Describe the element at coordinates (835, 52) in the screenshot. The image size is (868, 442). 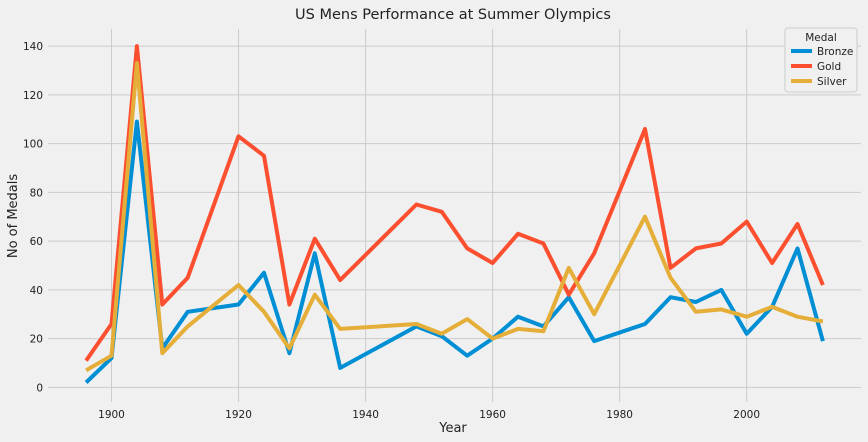
I see `legend-label-bronze: Bronze` at that location.